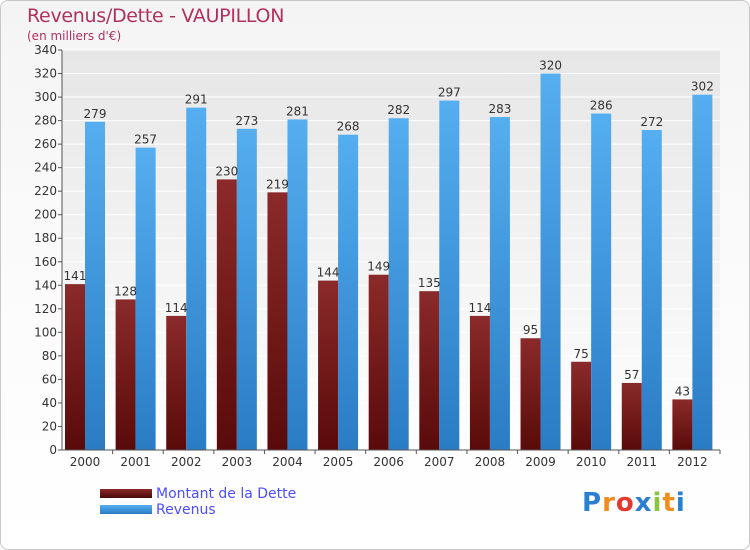 This screenshot has height=550, width=750. I want to click on x-tick-label: 2002, so click(186, 462).